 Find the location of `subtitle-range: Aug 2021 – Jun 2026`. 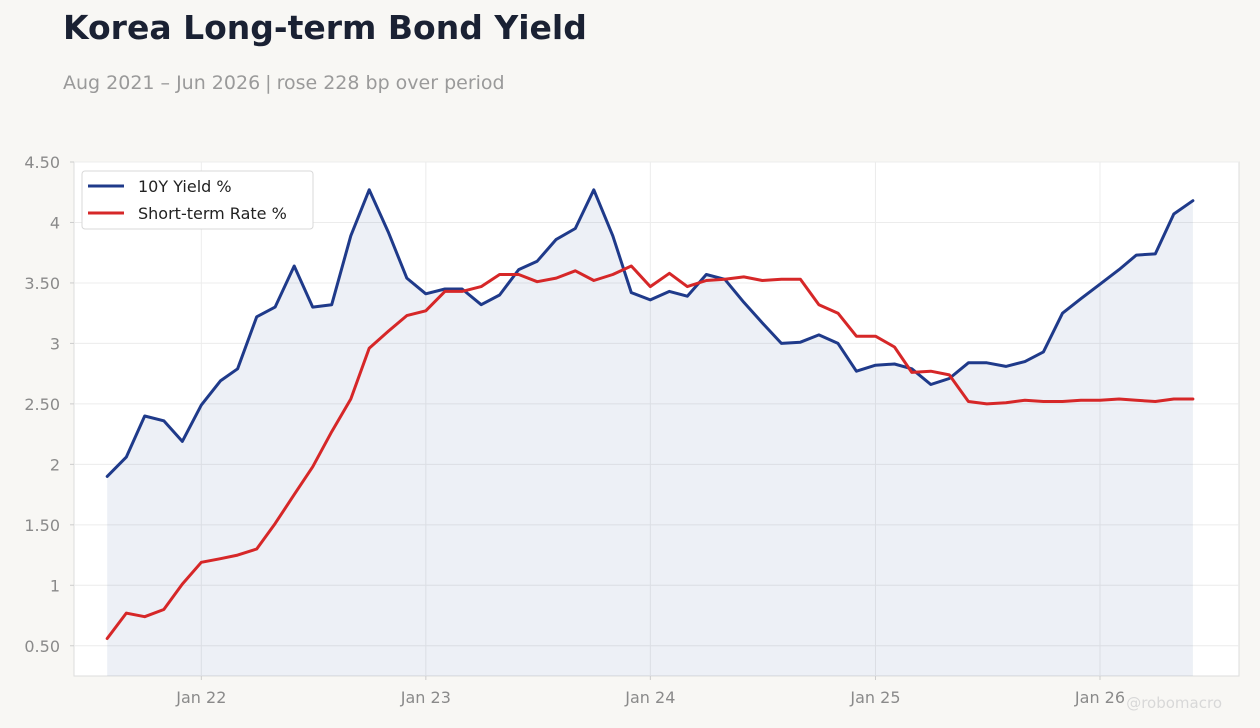

subtitle-range: Aug 2021 – Jun 2026 is located at coordinates (162, 83).